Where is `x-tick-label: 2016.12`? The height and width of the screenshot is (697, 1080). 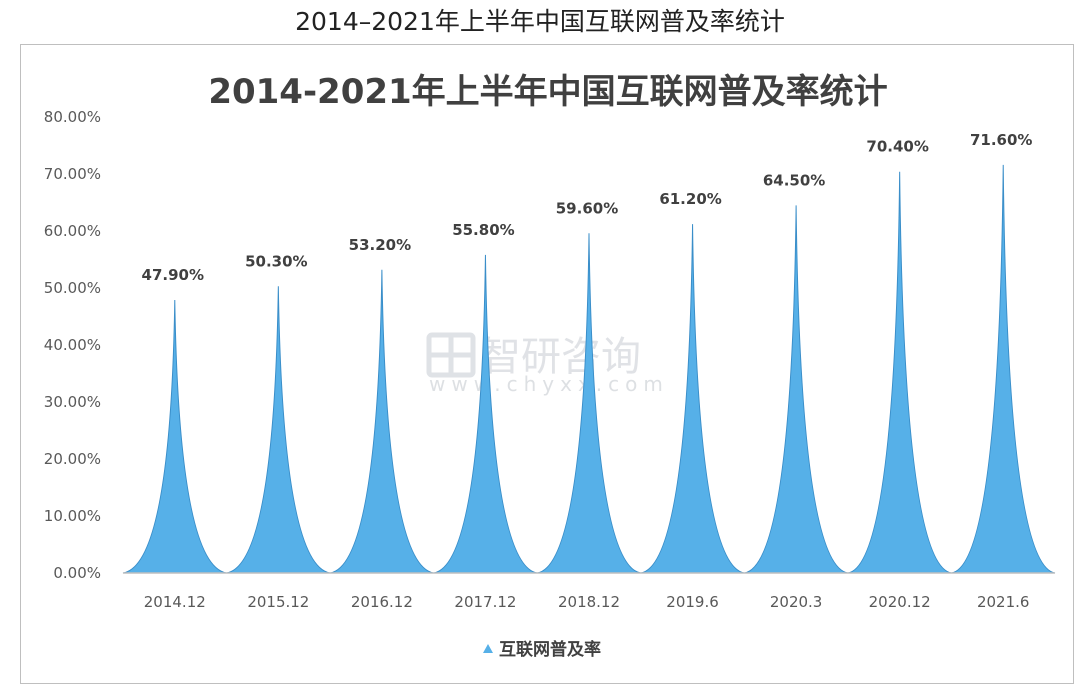
x-tick-label: 2016.12 is located at coordinates (382, 602).